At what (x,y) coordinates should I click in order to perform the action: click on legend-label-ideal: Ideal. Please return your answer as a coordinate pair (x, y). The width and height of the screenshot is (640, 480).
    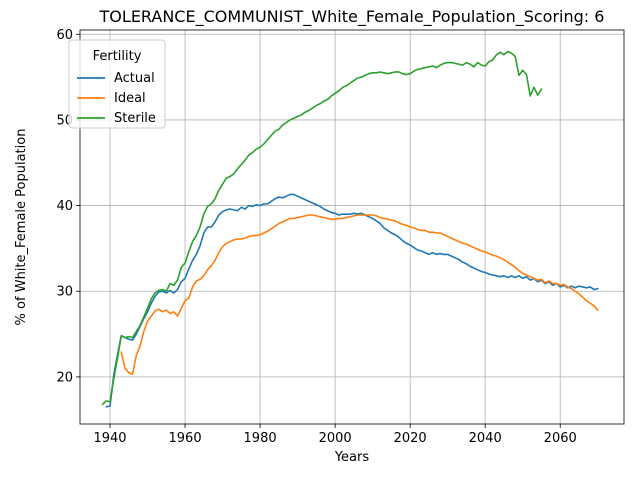
    Looking at the image, I should click on (130, 98).